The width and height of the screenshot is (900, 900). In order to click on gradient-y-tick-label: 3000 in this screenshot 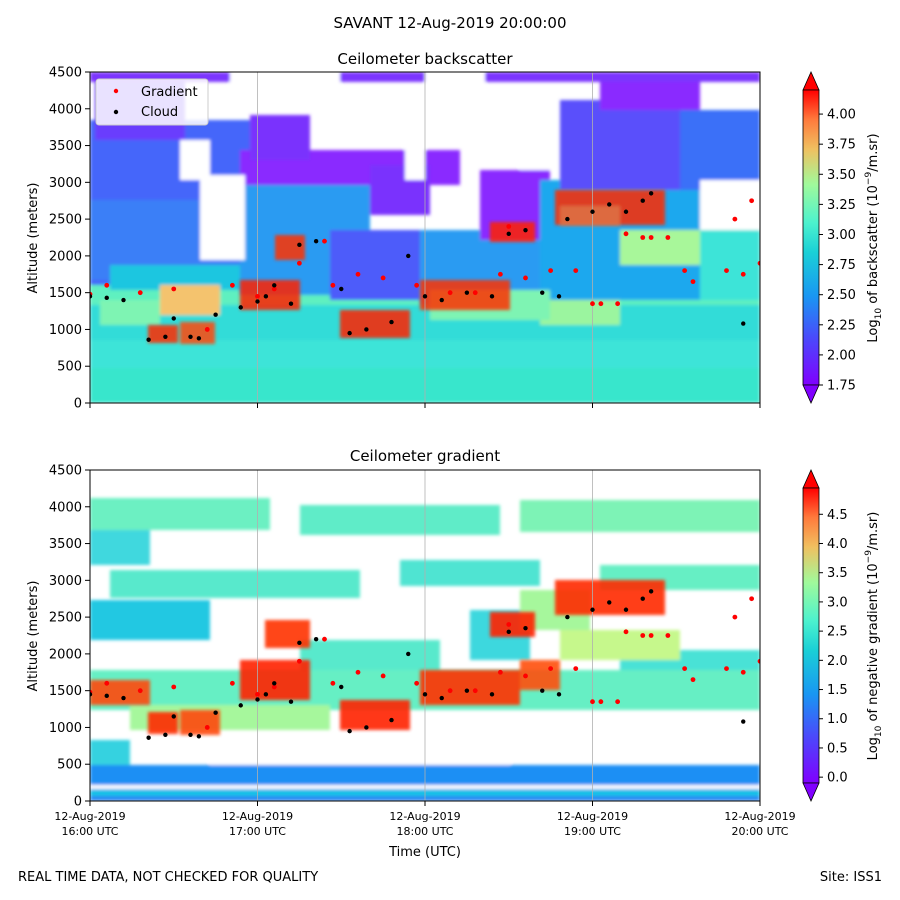, I will do `click(65, 581)`.